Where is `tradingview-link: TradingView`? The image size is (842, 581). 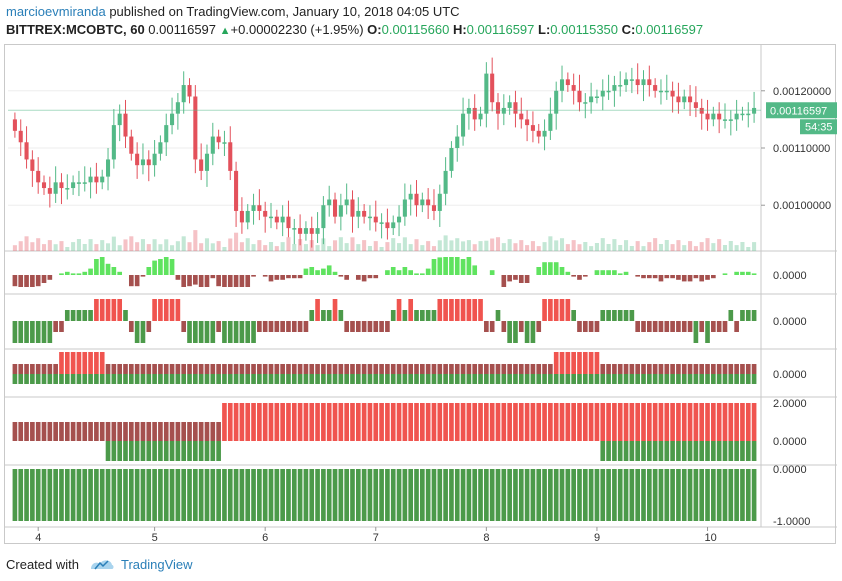 tradingview-link: TradingView is located at coordinates (156, 564).